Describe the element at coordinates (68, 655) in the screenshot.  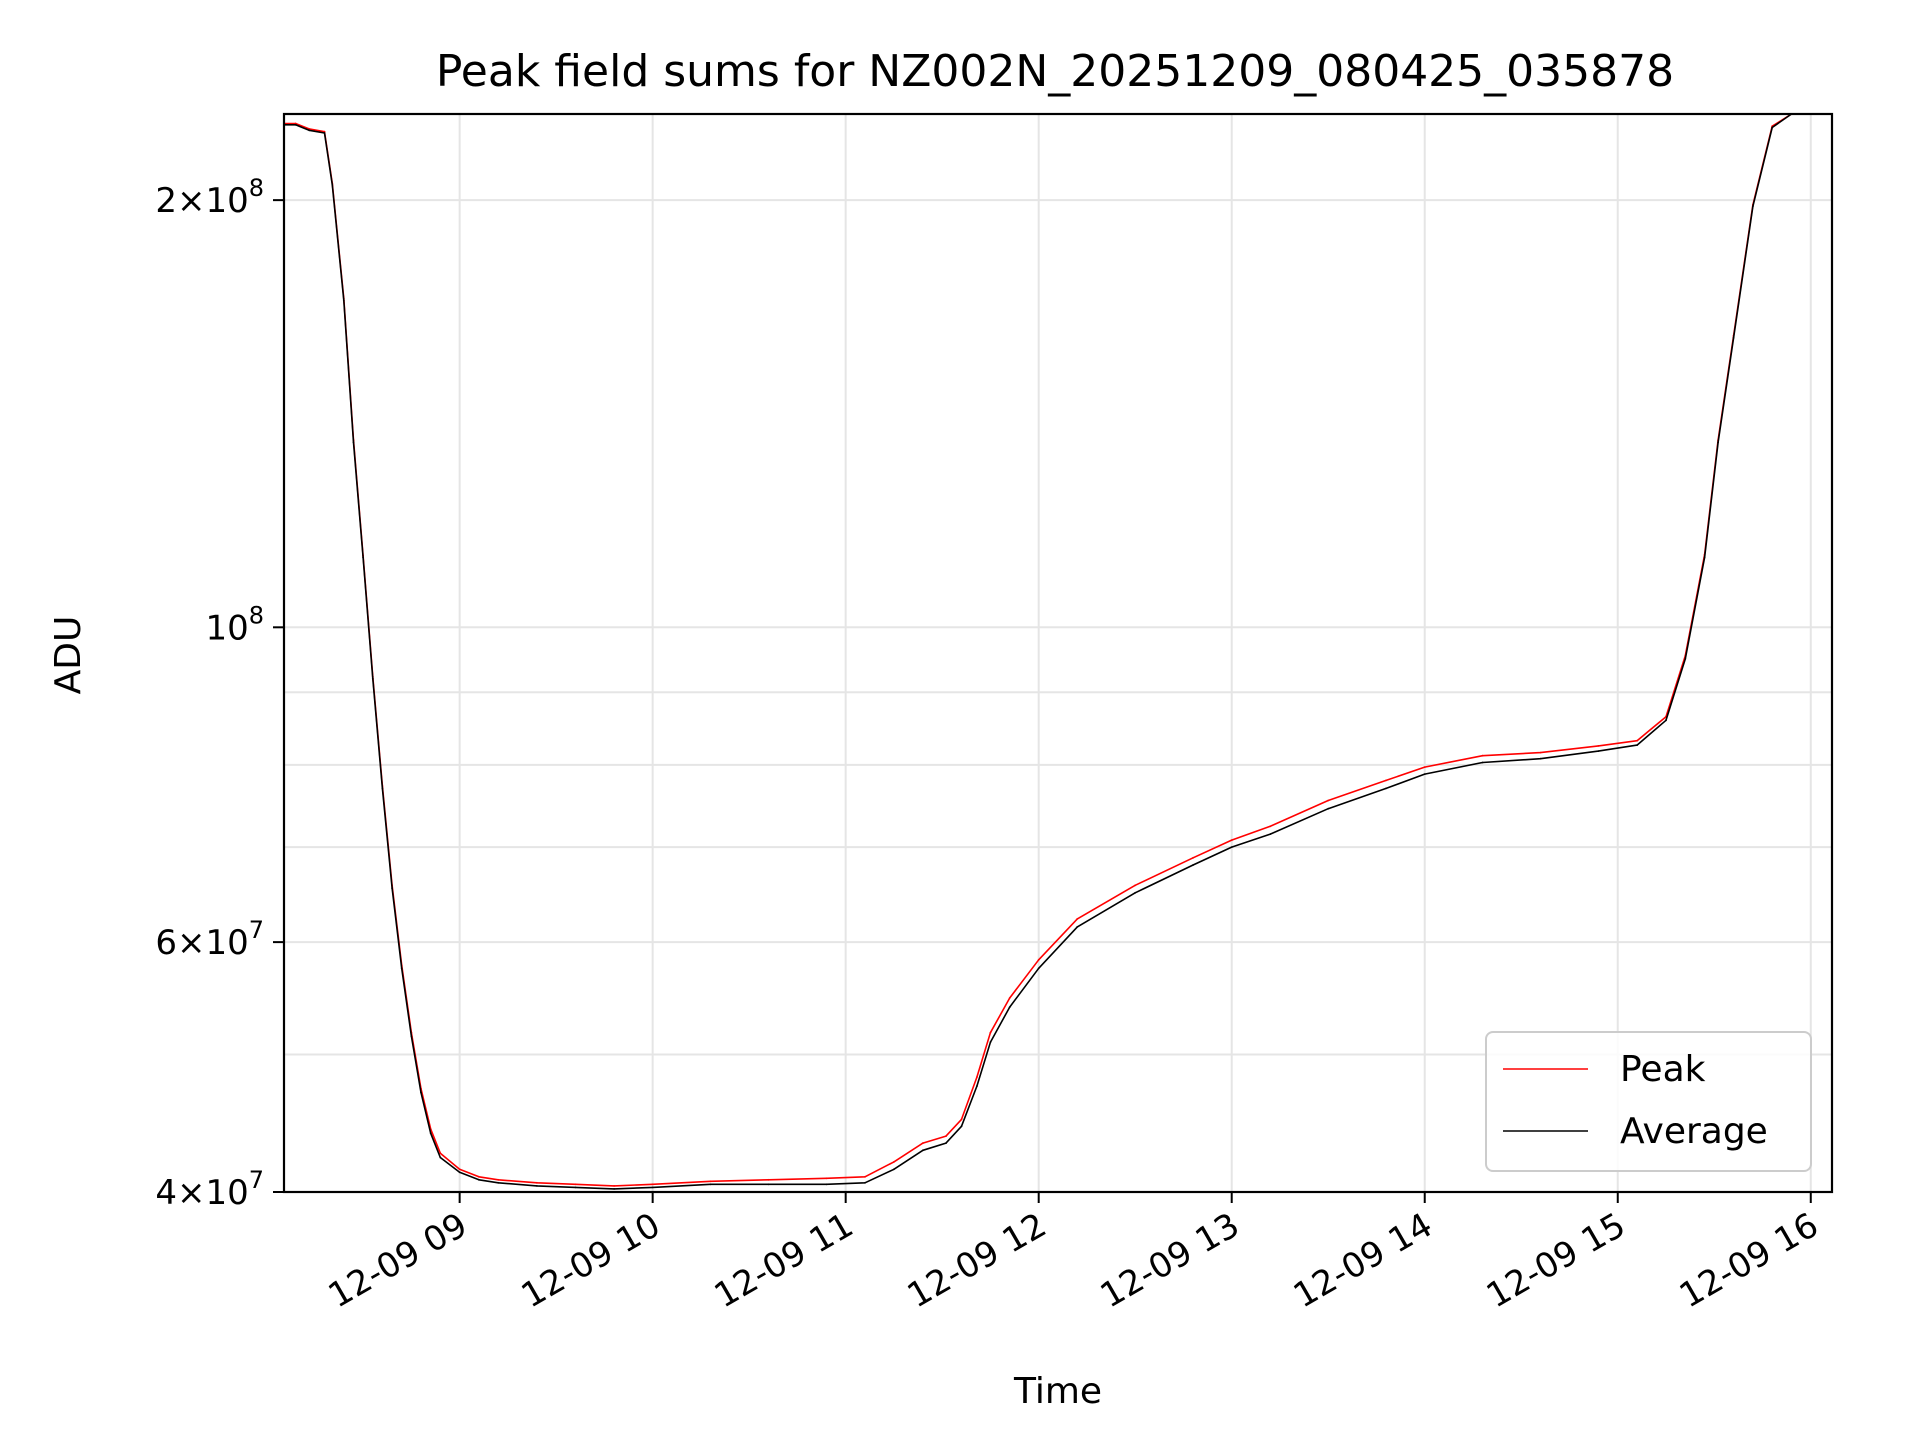
I see `y-axis-label: ADU` at that location.